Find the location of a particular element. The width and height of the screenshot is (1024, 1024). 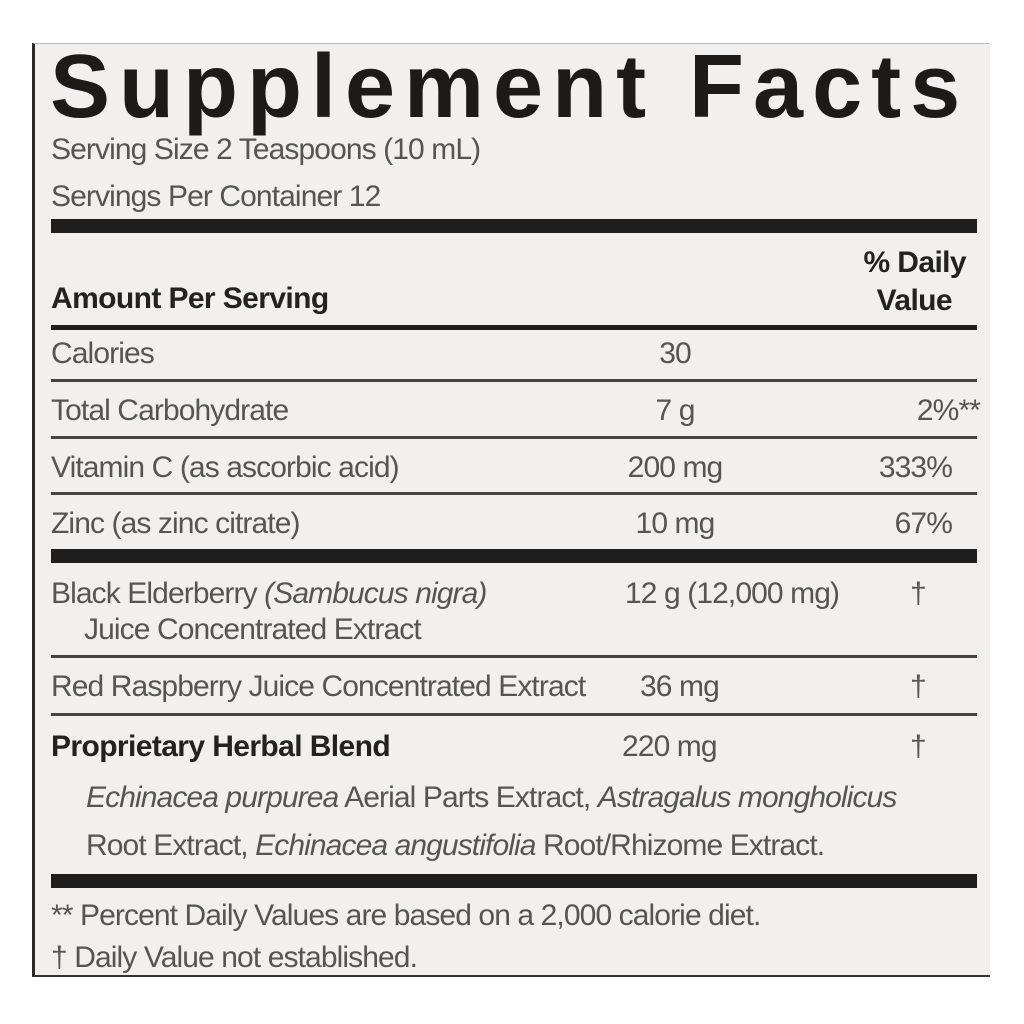

footnote-not-established: † Daily Value not established. is located at coordinates (234, 957).